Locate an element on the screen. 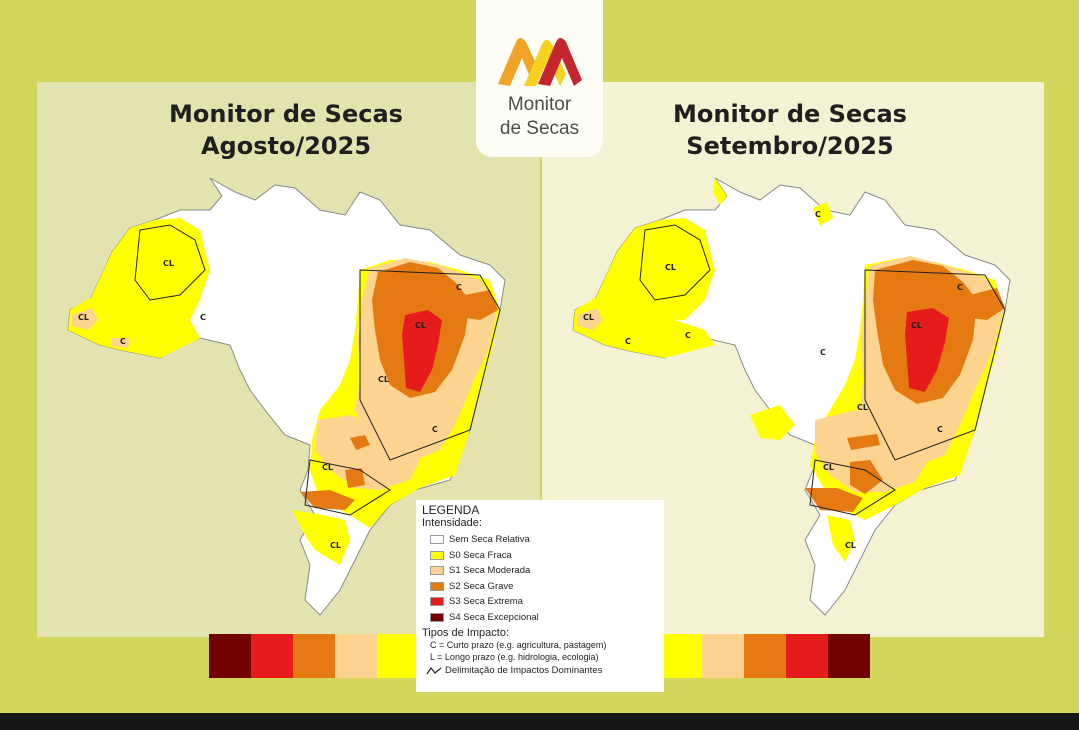 Image resolution: width=1079 pixels, height=730 pixels. map-title-september-line2: Setembro/2025 is located at coordinates (790, 146).